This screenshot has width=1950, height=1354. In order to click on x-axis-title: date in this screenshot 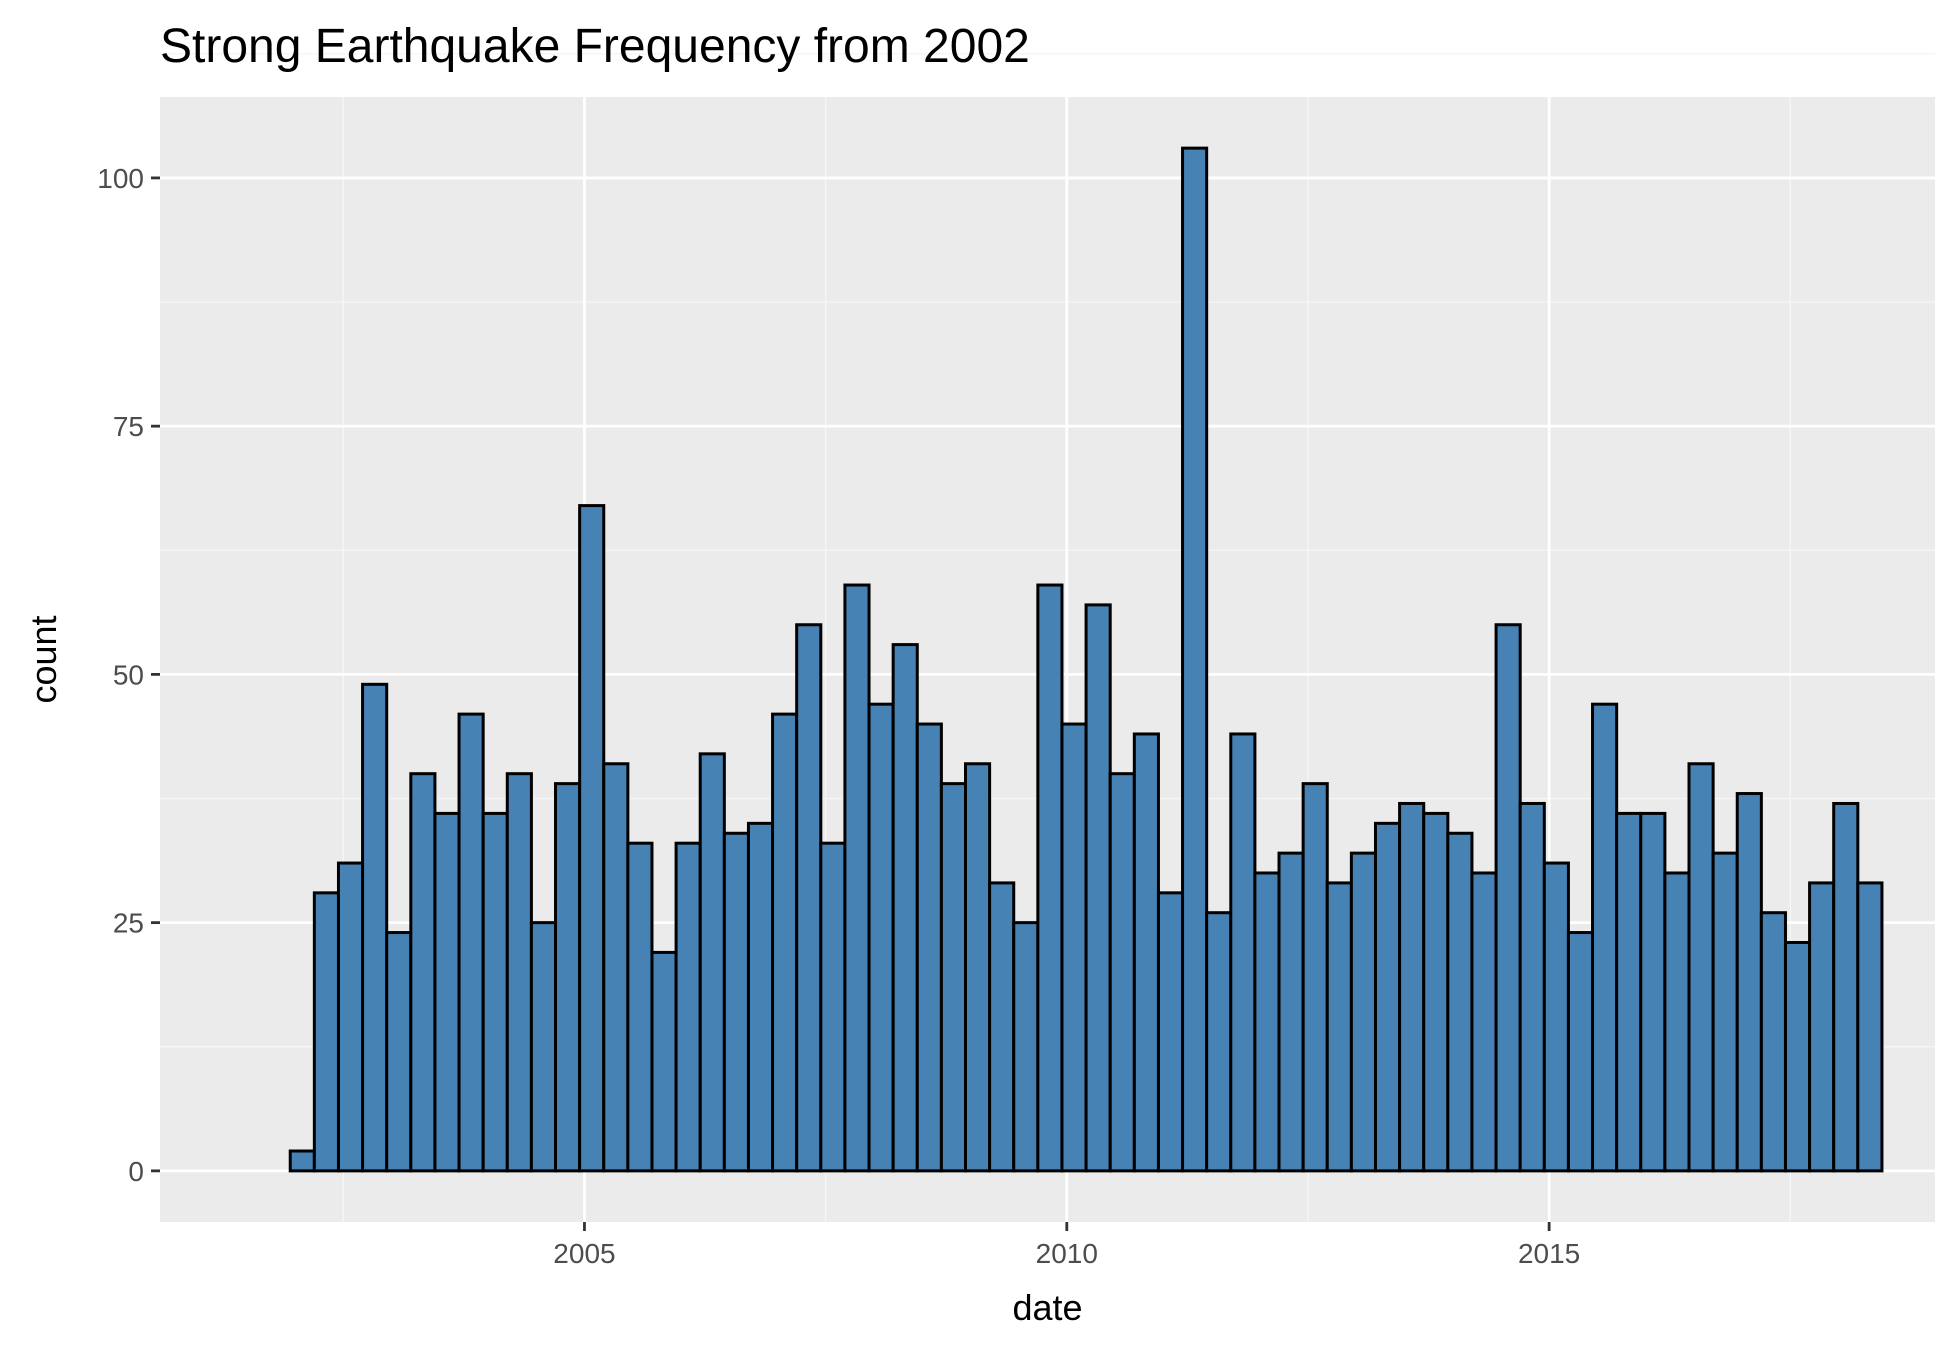, I will do `click(1047, 1307)`.